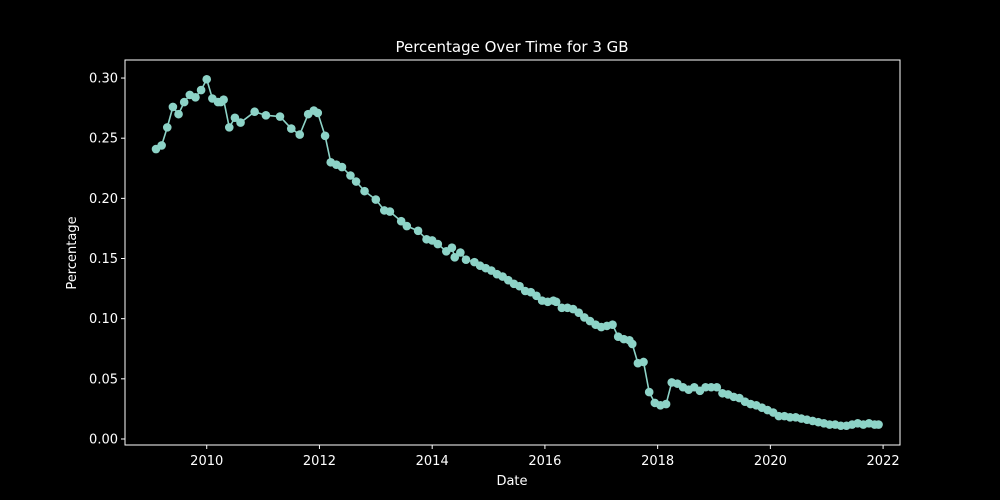 The height and width of the screenshot is (500, 1000). I want to click on x-tick-label: 2020, so click(770, 461).